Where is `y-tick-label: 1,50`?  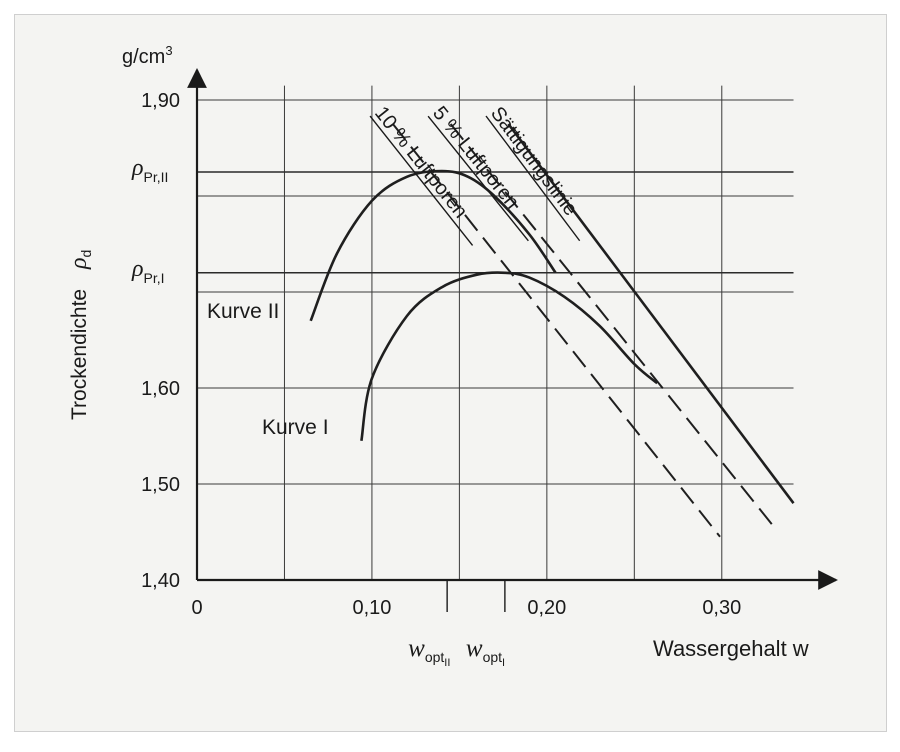 y-tick-label: 1,50 is located at coordinates (160, 485).